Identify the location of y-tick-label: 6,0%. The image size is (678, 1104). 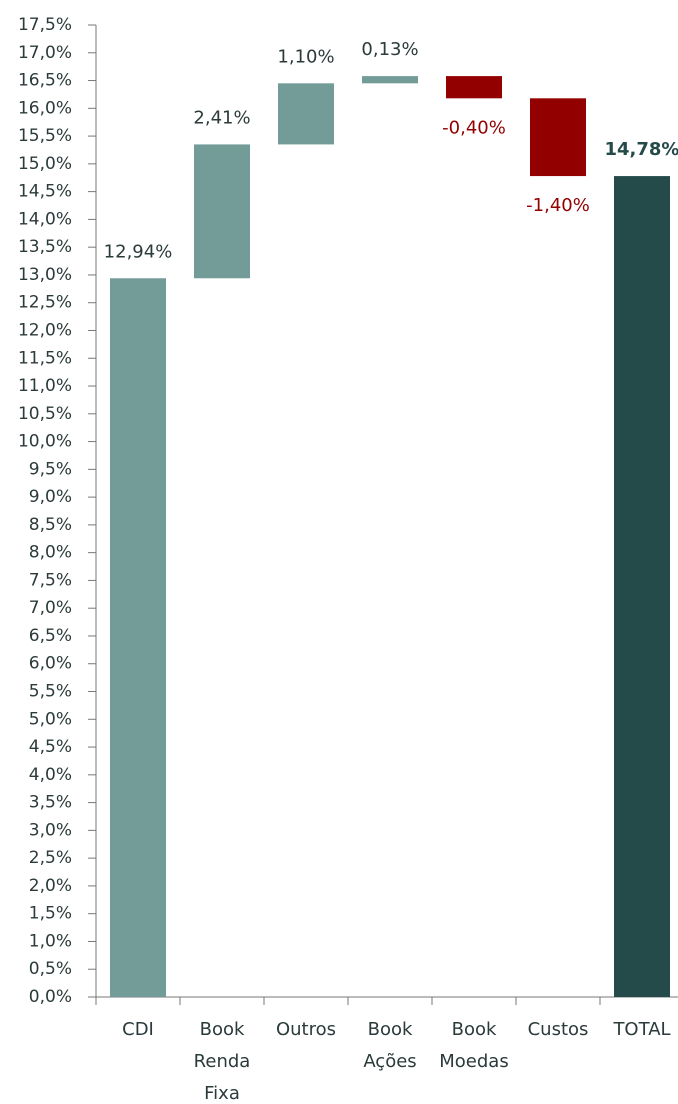
(50, 664).